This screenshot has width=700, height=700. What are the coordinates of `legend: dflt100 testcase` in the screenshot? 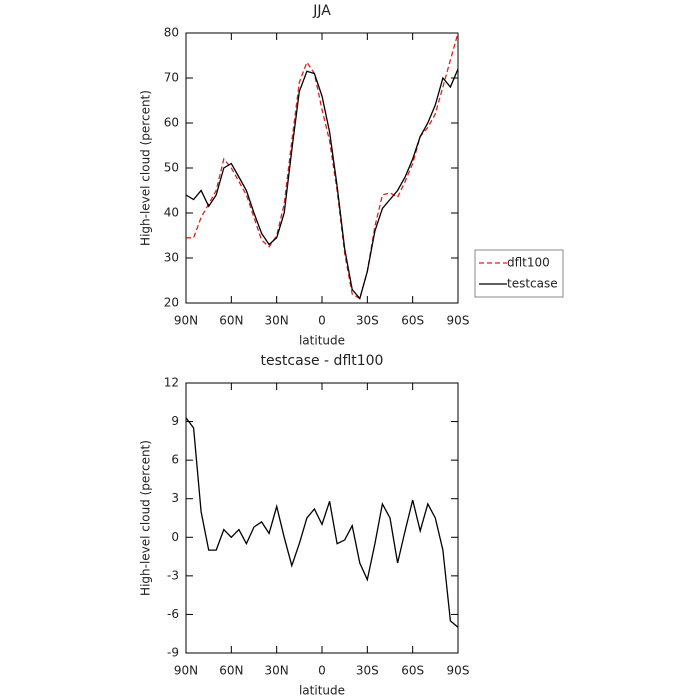 It's located at (519, 273).